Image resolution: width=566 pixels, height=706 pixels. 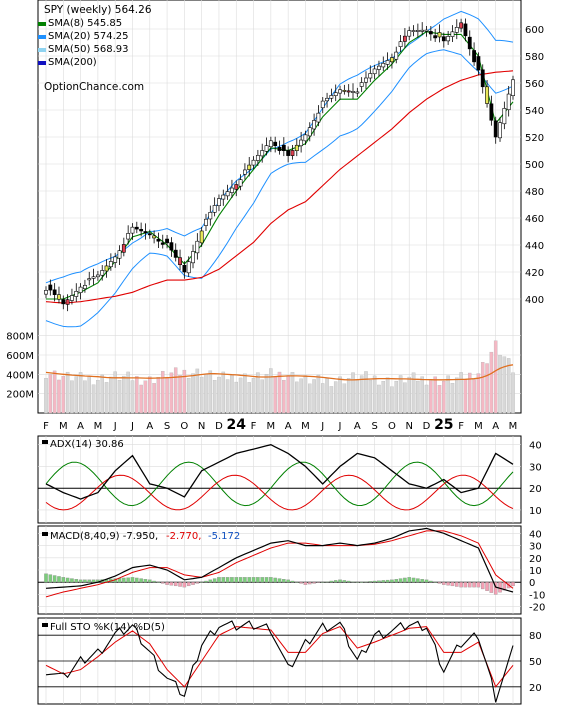 I want to click on macd-line, so click(x=279, y=560).